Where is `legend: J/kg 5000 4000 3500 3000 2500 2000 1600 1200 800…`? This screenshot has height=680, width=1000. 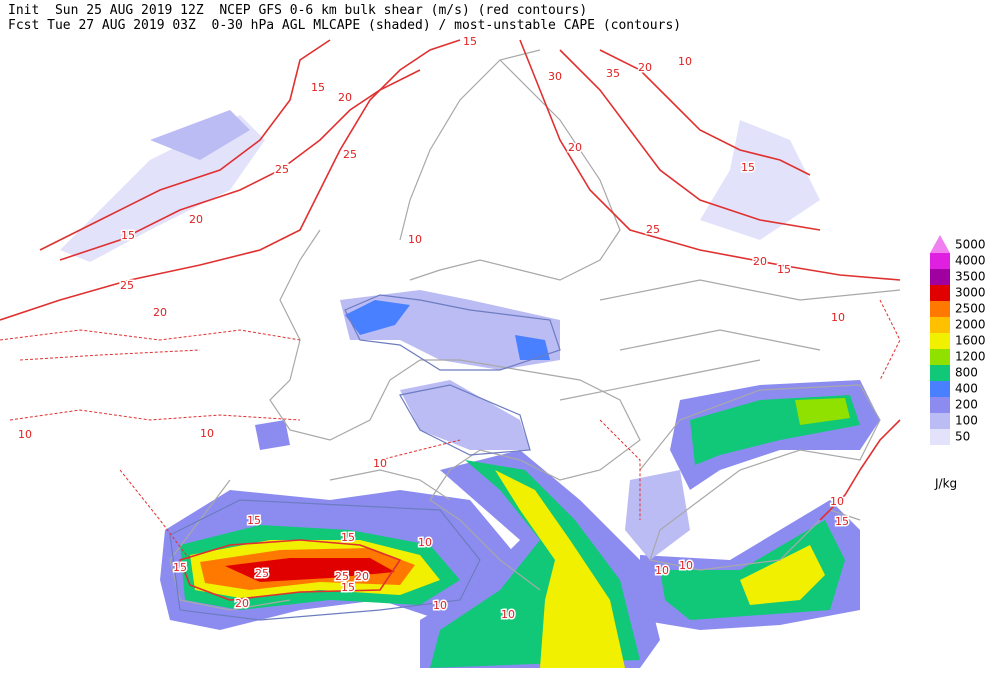
legend: J/kg 5000 4000 3500 3000 2500 2000 1600 1200 800… is located at coordinates (958, 363).